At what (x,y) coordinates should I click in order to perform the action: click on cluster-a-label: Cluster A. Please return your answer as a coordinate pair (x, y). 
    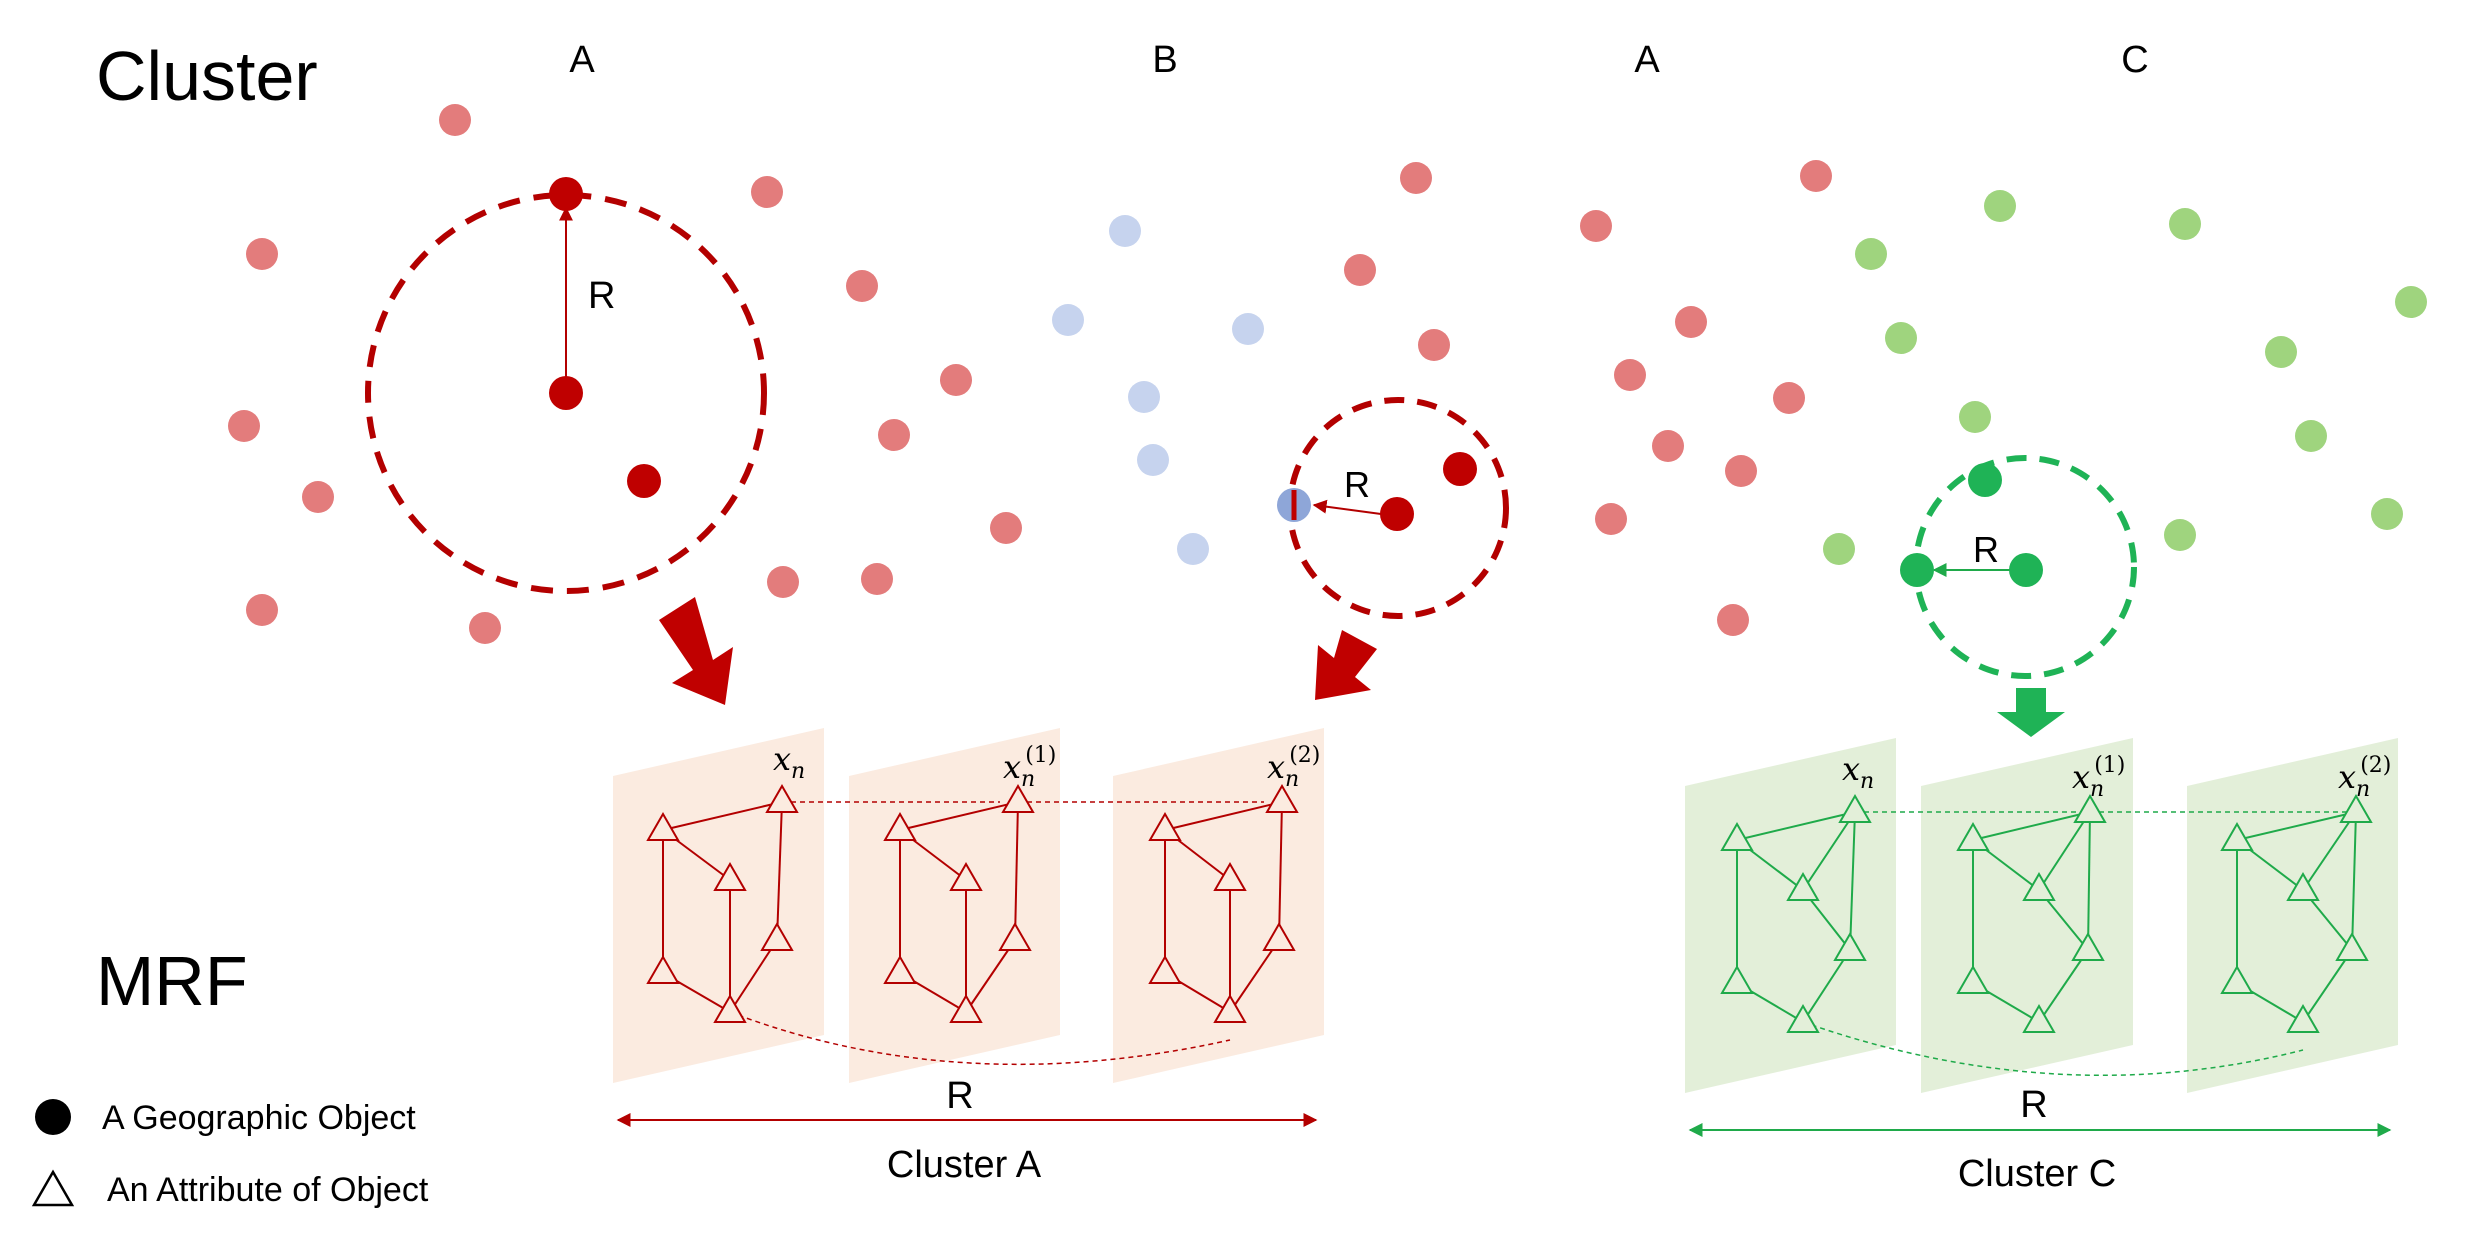
    Looking at the image, I should click on (964, 1165).